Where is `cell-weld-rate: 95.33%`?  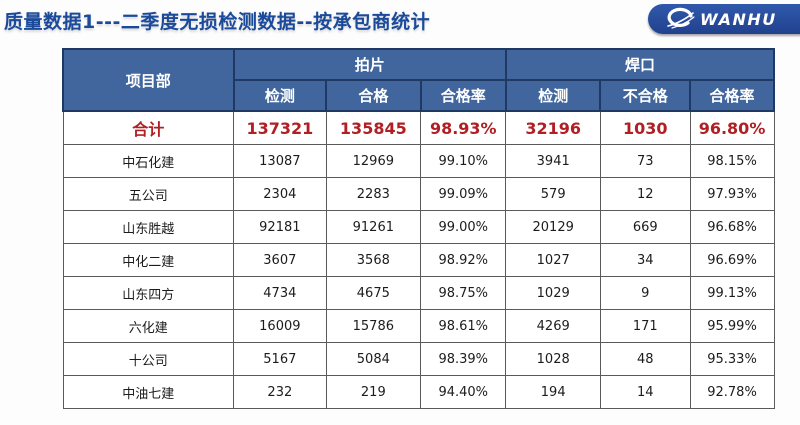 cell-weld-rate: 95.33% is located at coordinates (732, 359).